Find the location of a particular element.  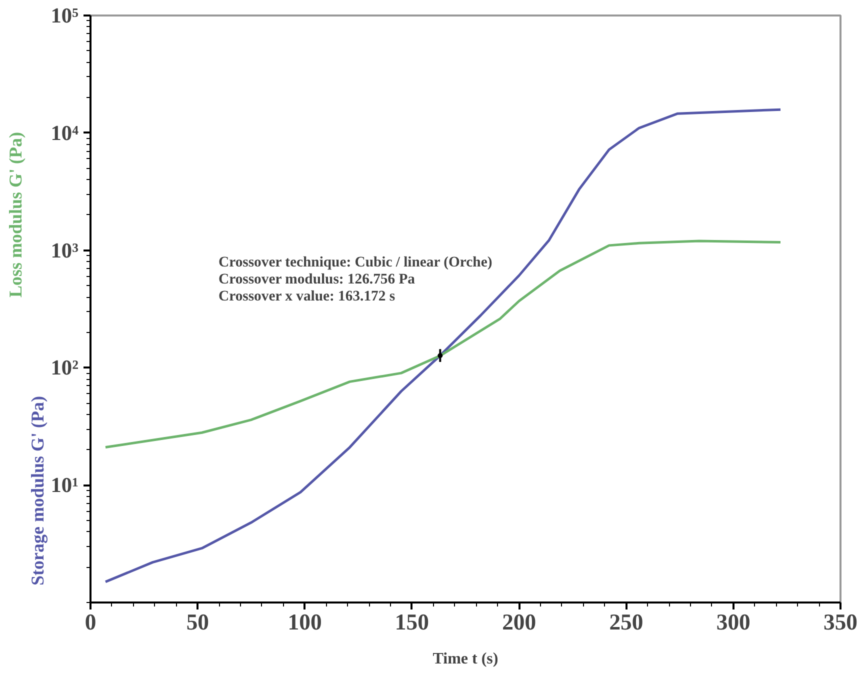

x-tick-label: 250 is located at coordinates (626, 622).